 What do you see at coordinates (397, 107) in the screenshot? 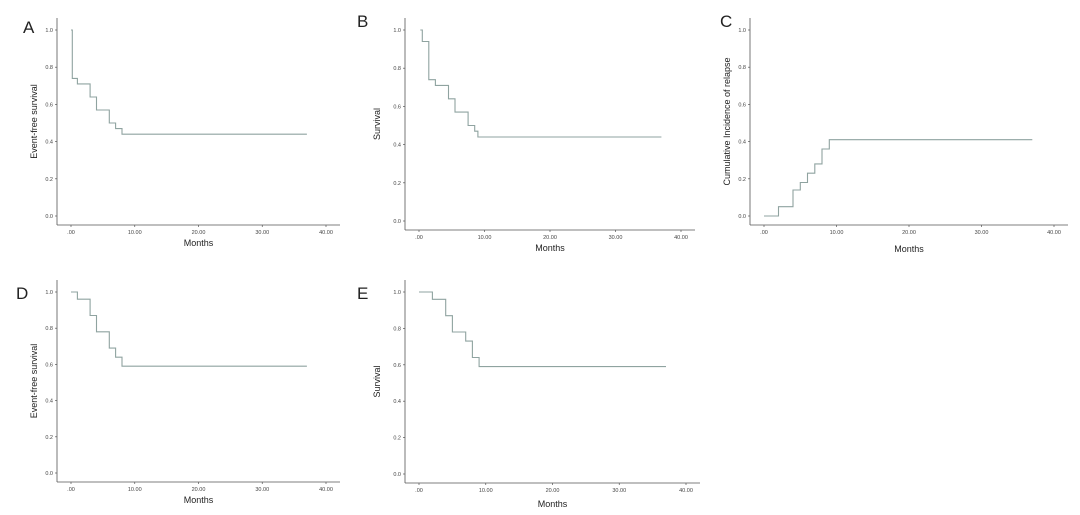
I see `y-tick-label-b: 0.6` at bounding box center [397, 107].